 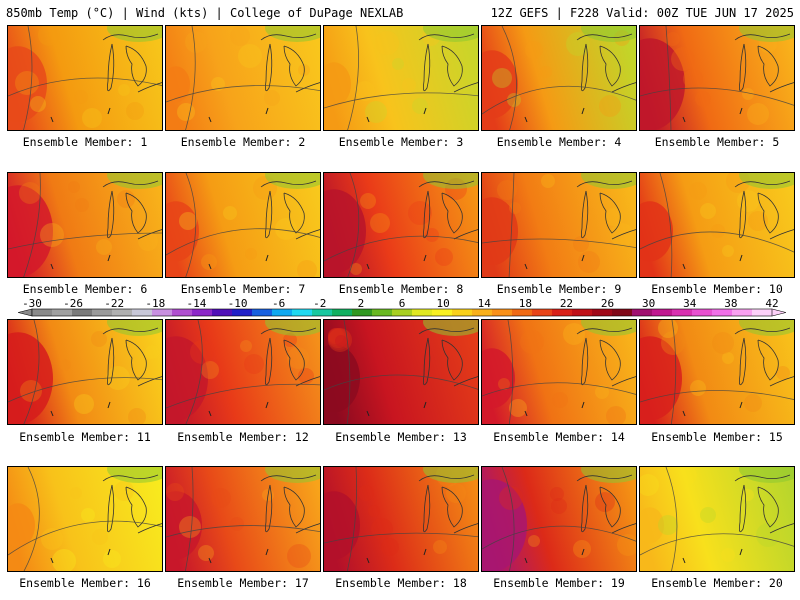 I want to click on colorbar-tick-label: -2, so click(x=319, y=303).